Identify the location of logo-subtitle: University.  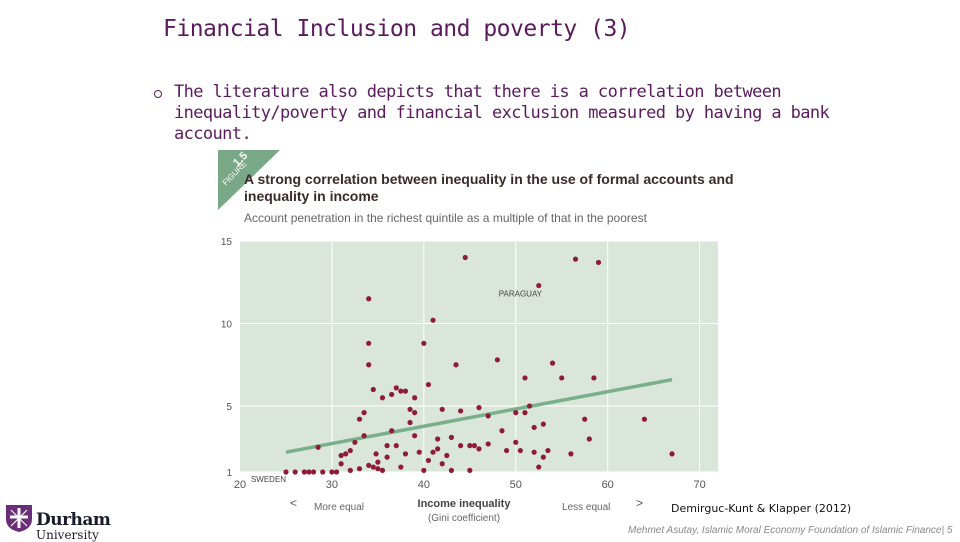
(67, 535).